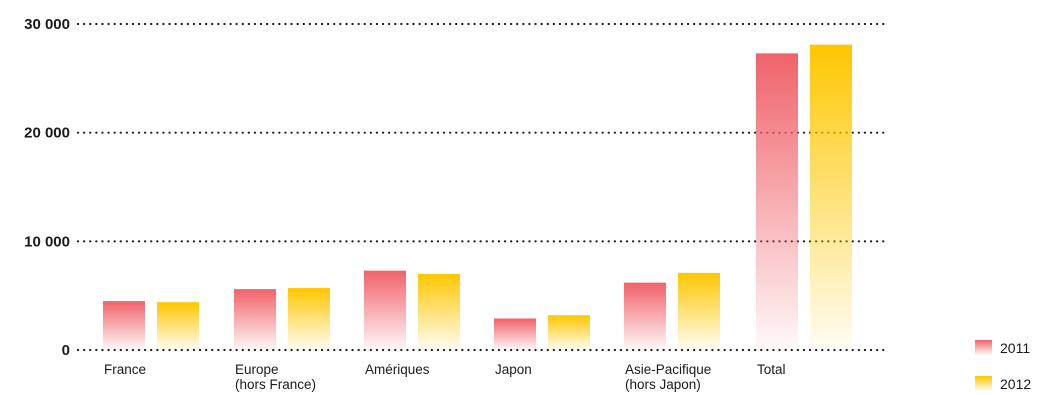 Image resolution: width=1044 pixels, height=395 pixels. I want to click on y-tick-label: 0, so click(66, 350).